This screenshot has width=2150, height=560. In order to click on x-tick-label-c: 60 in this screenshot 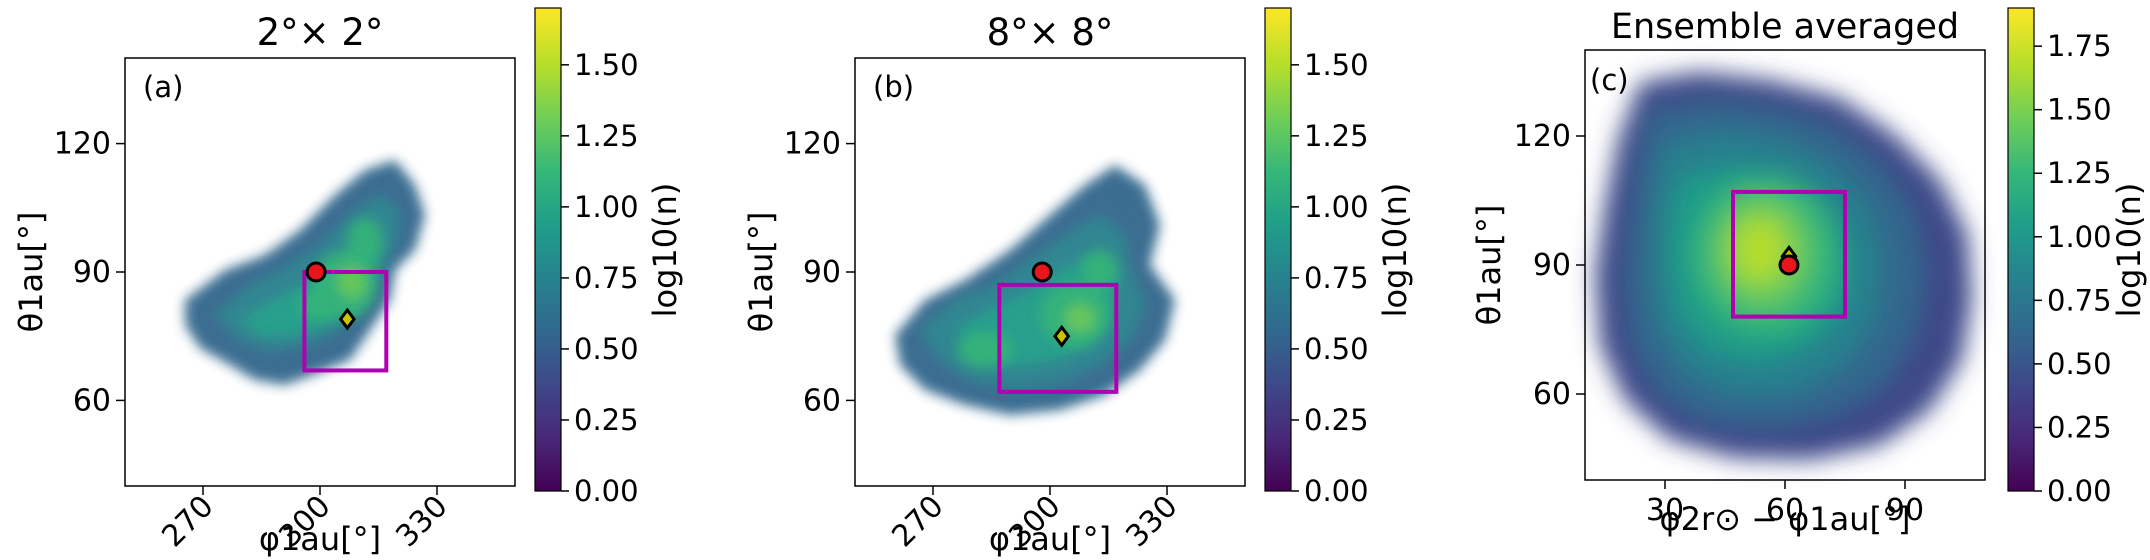, I will do `click(1785, 510)`.